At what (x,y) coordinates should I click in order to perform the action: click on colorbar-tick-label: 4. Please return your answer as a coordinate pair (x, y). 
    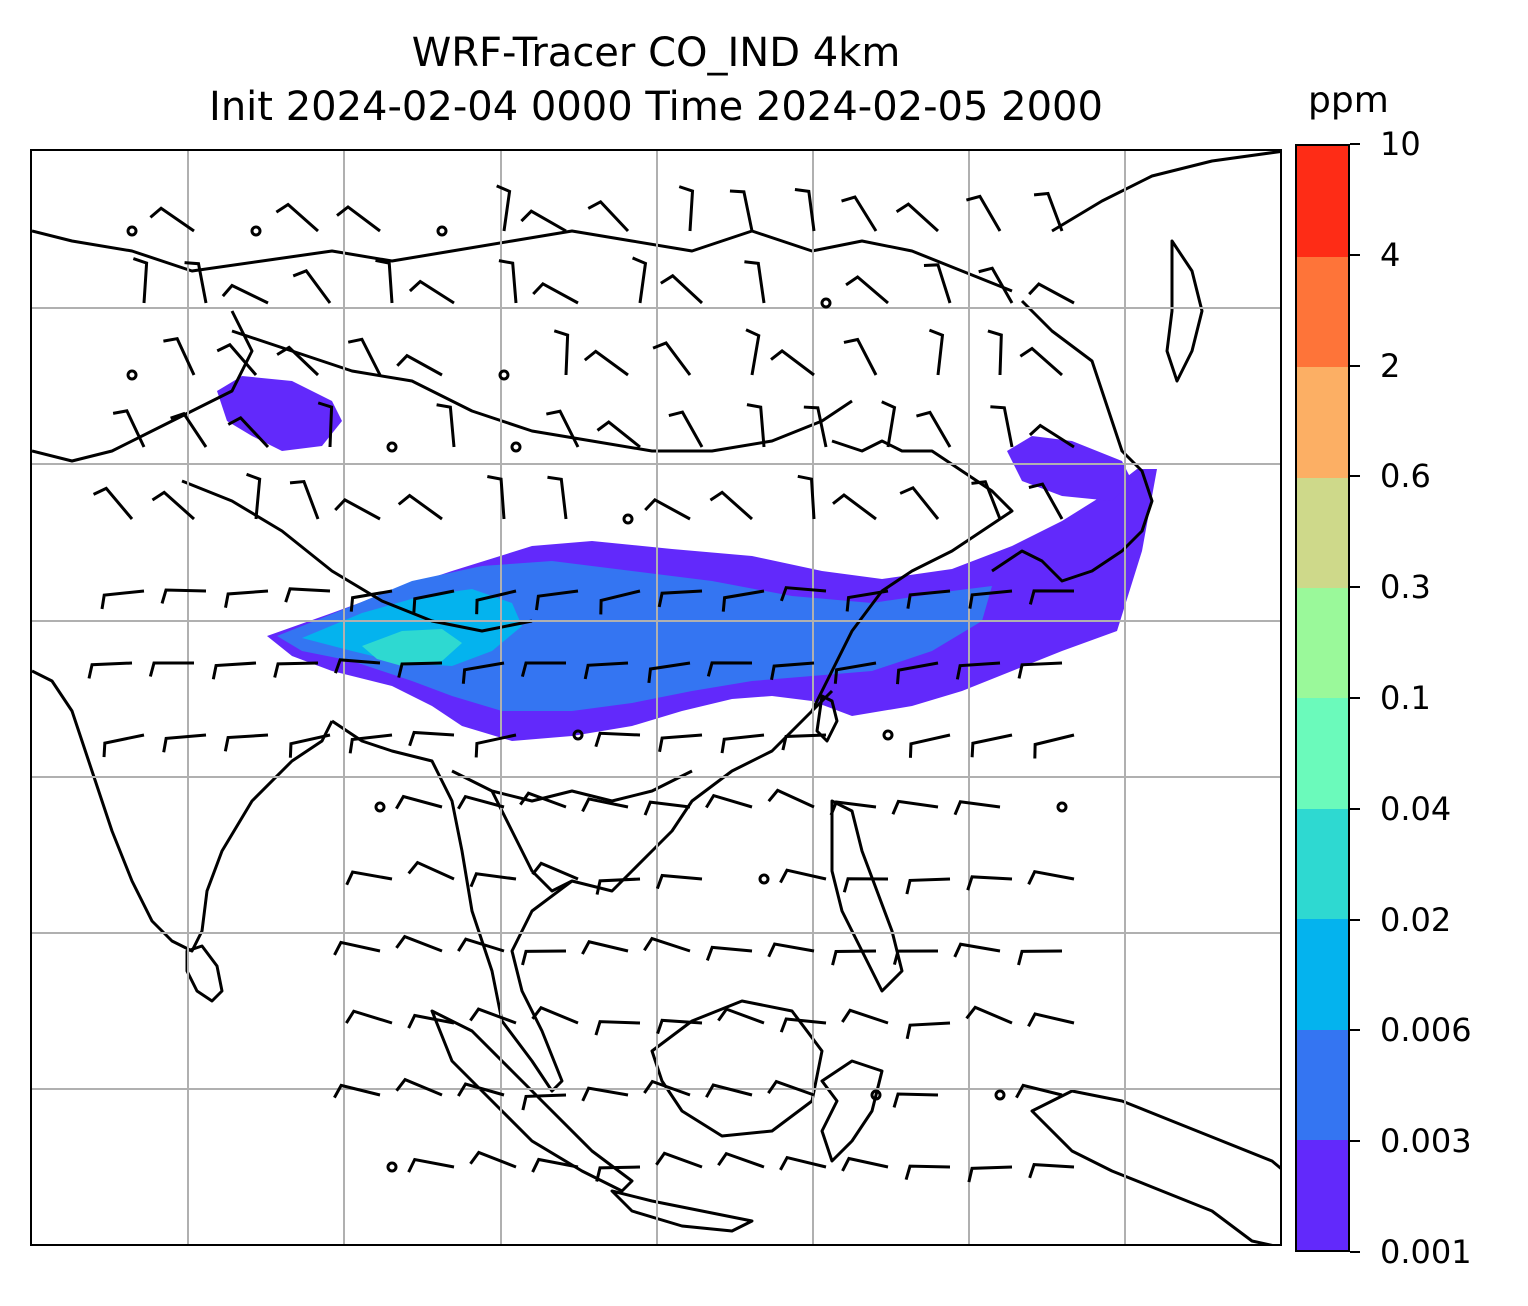
    Looking at the image, I should click on (1390, 254).